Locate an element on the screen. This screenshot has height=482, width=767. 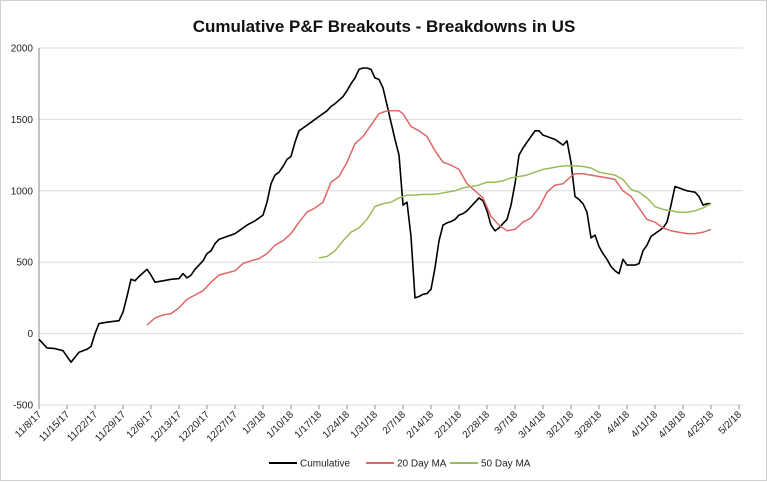
x-tick-label: 11/29/17 is located at coordinates (110, 426).